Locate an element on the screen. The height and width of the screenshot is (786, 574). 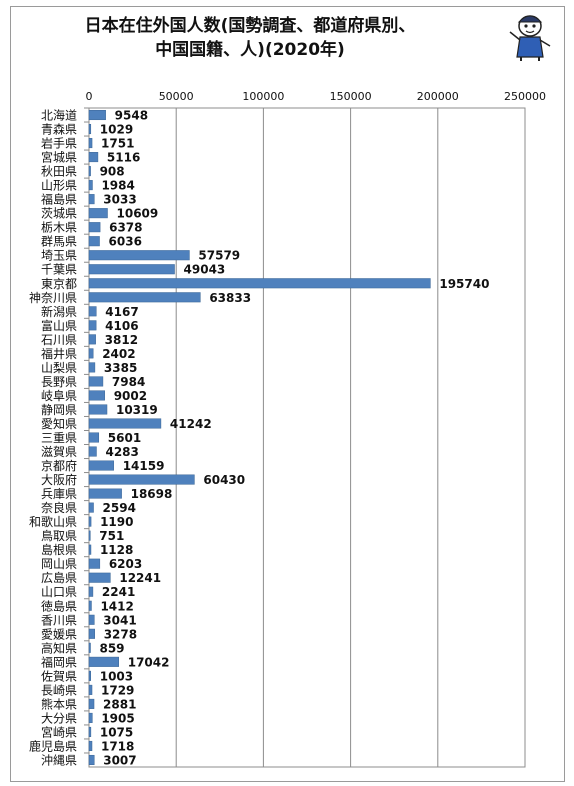
x-tick-label: 0 is located at coordinates (89, 96).